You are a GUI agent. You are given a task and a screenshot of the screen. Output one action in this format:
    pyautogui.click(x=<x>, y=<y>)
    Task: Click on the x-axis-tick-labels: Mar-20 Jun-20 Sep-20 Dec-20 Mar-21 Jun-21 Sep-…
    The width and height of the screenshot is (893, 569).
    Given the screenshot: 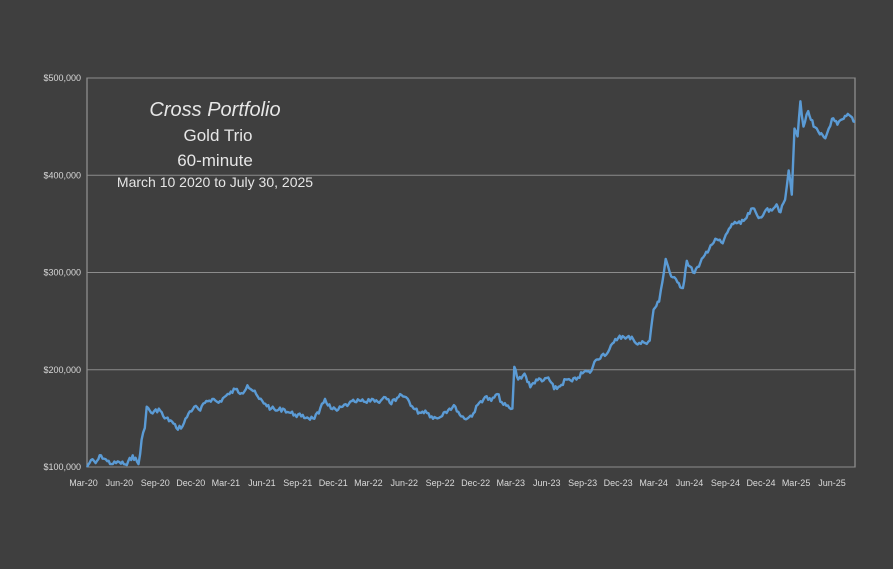 What is the action you would take?
    pyautogui.click(x=457, y=483)
    